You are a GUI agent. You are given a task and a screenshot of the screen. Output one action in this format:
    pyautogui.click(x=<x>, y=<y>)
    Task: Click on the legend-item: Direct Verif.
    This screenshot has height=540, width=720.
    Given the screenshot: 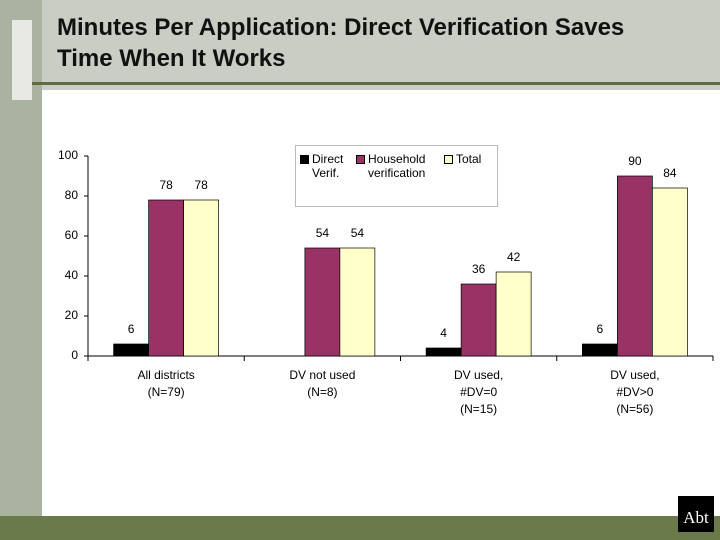 What is the action you would take?
    pyautogui.click(x=326, y=176)
    